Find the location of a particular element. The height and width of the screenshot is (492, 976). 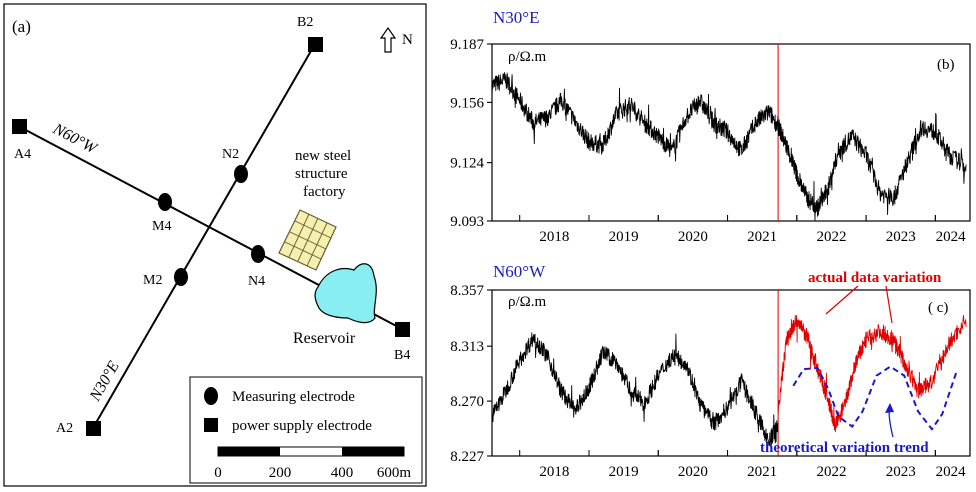

electrode-n4 is located at coordinates (258, 254).